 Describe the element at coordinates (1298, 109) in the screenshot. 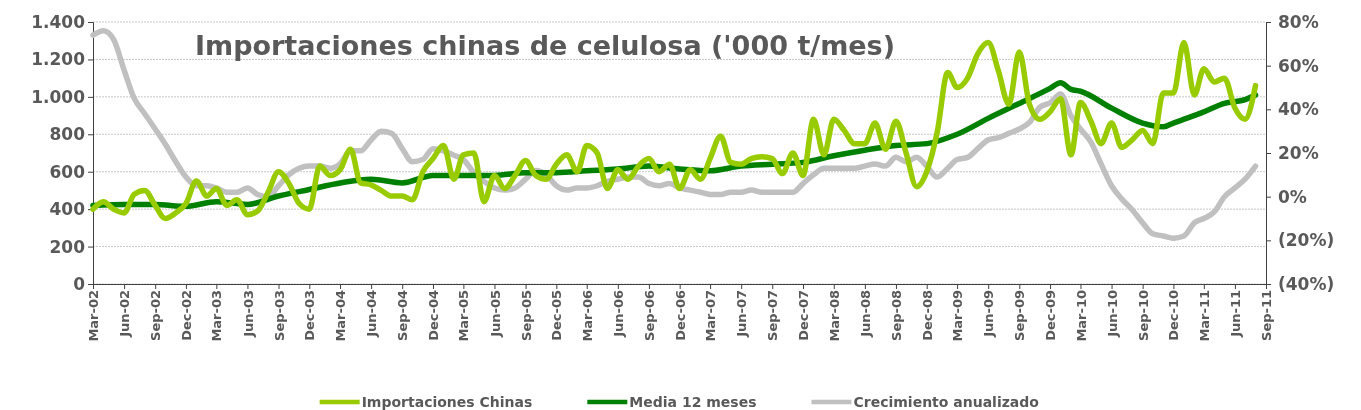

I see `y2-tick-label: 40%` at that location.